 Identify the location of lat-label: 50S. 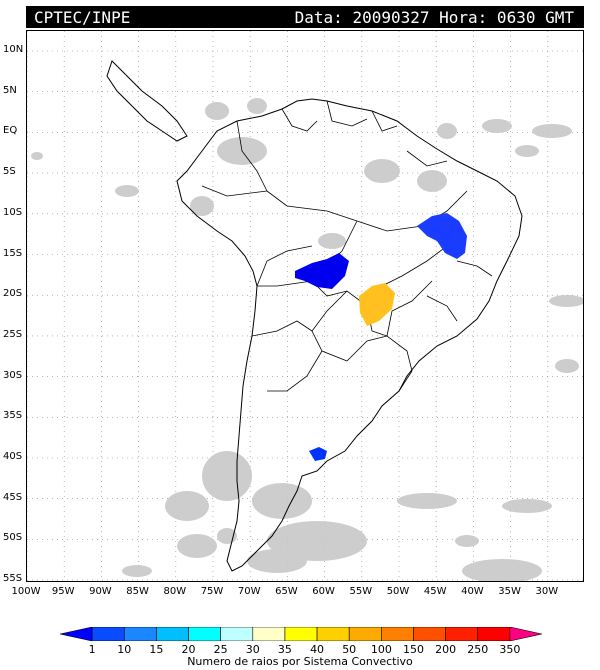
(13, 538).